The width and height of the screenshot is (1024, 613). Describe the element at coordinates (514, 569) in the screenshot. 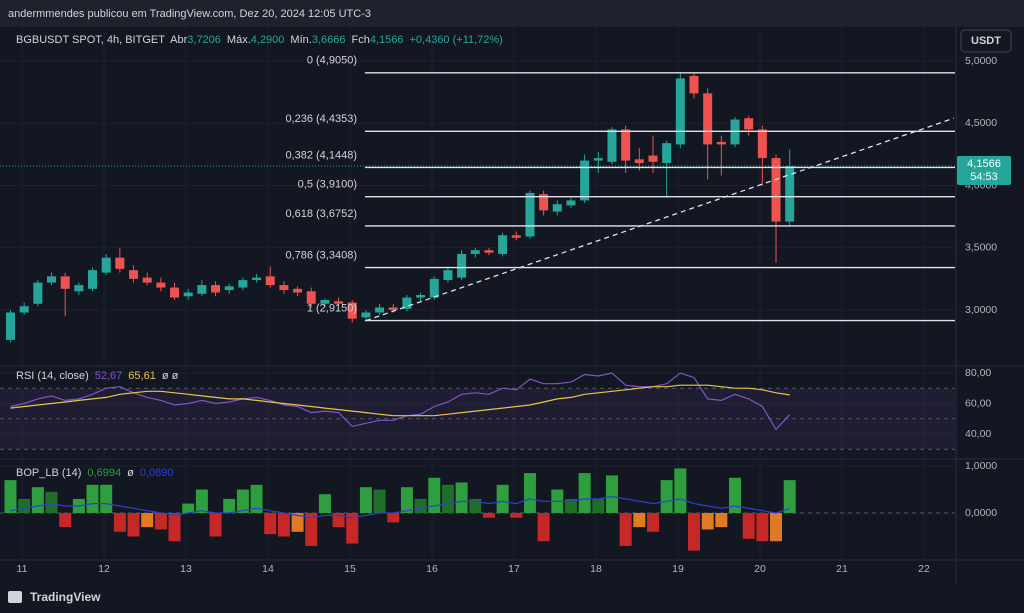

I see `x-tick-label: 17` at that location.